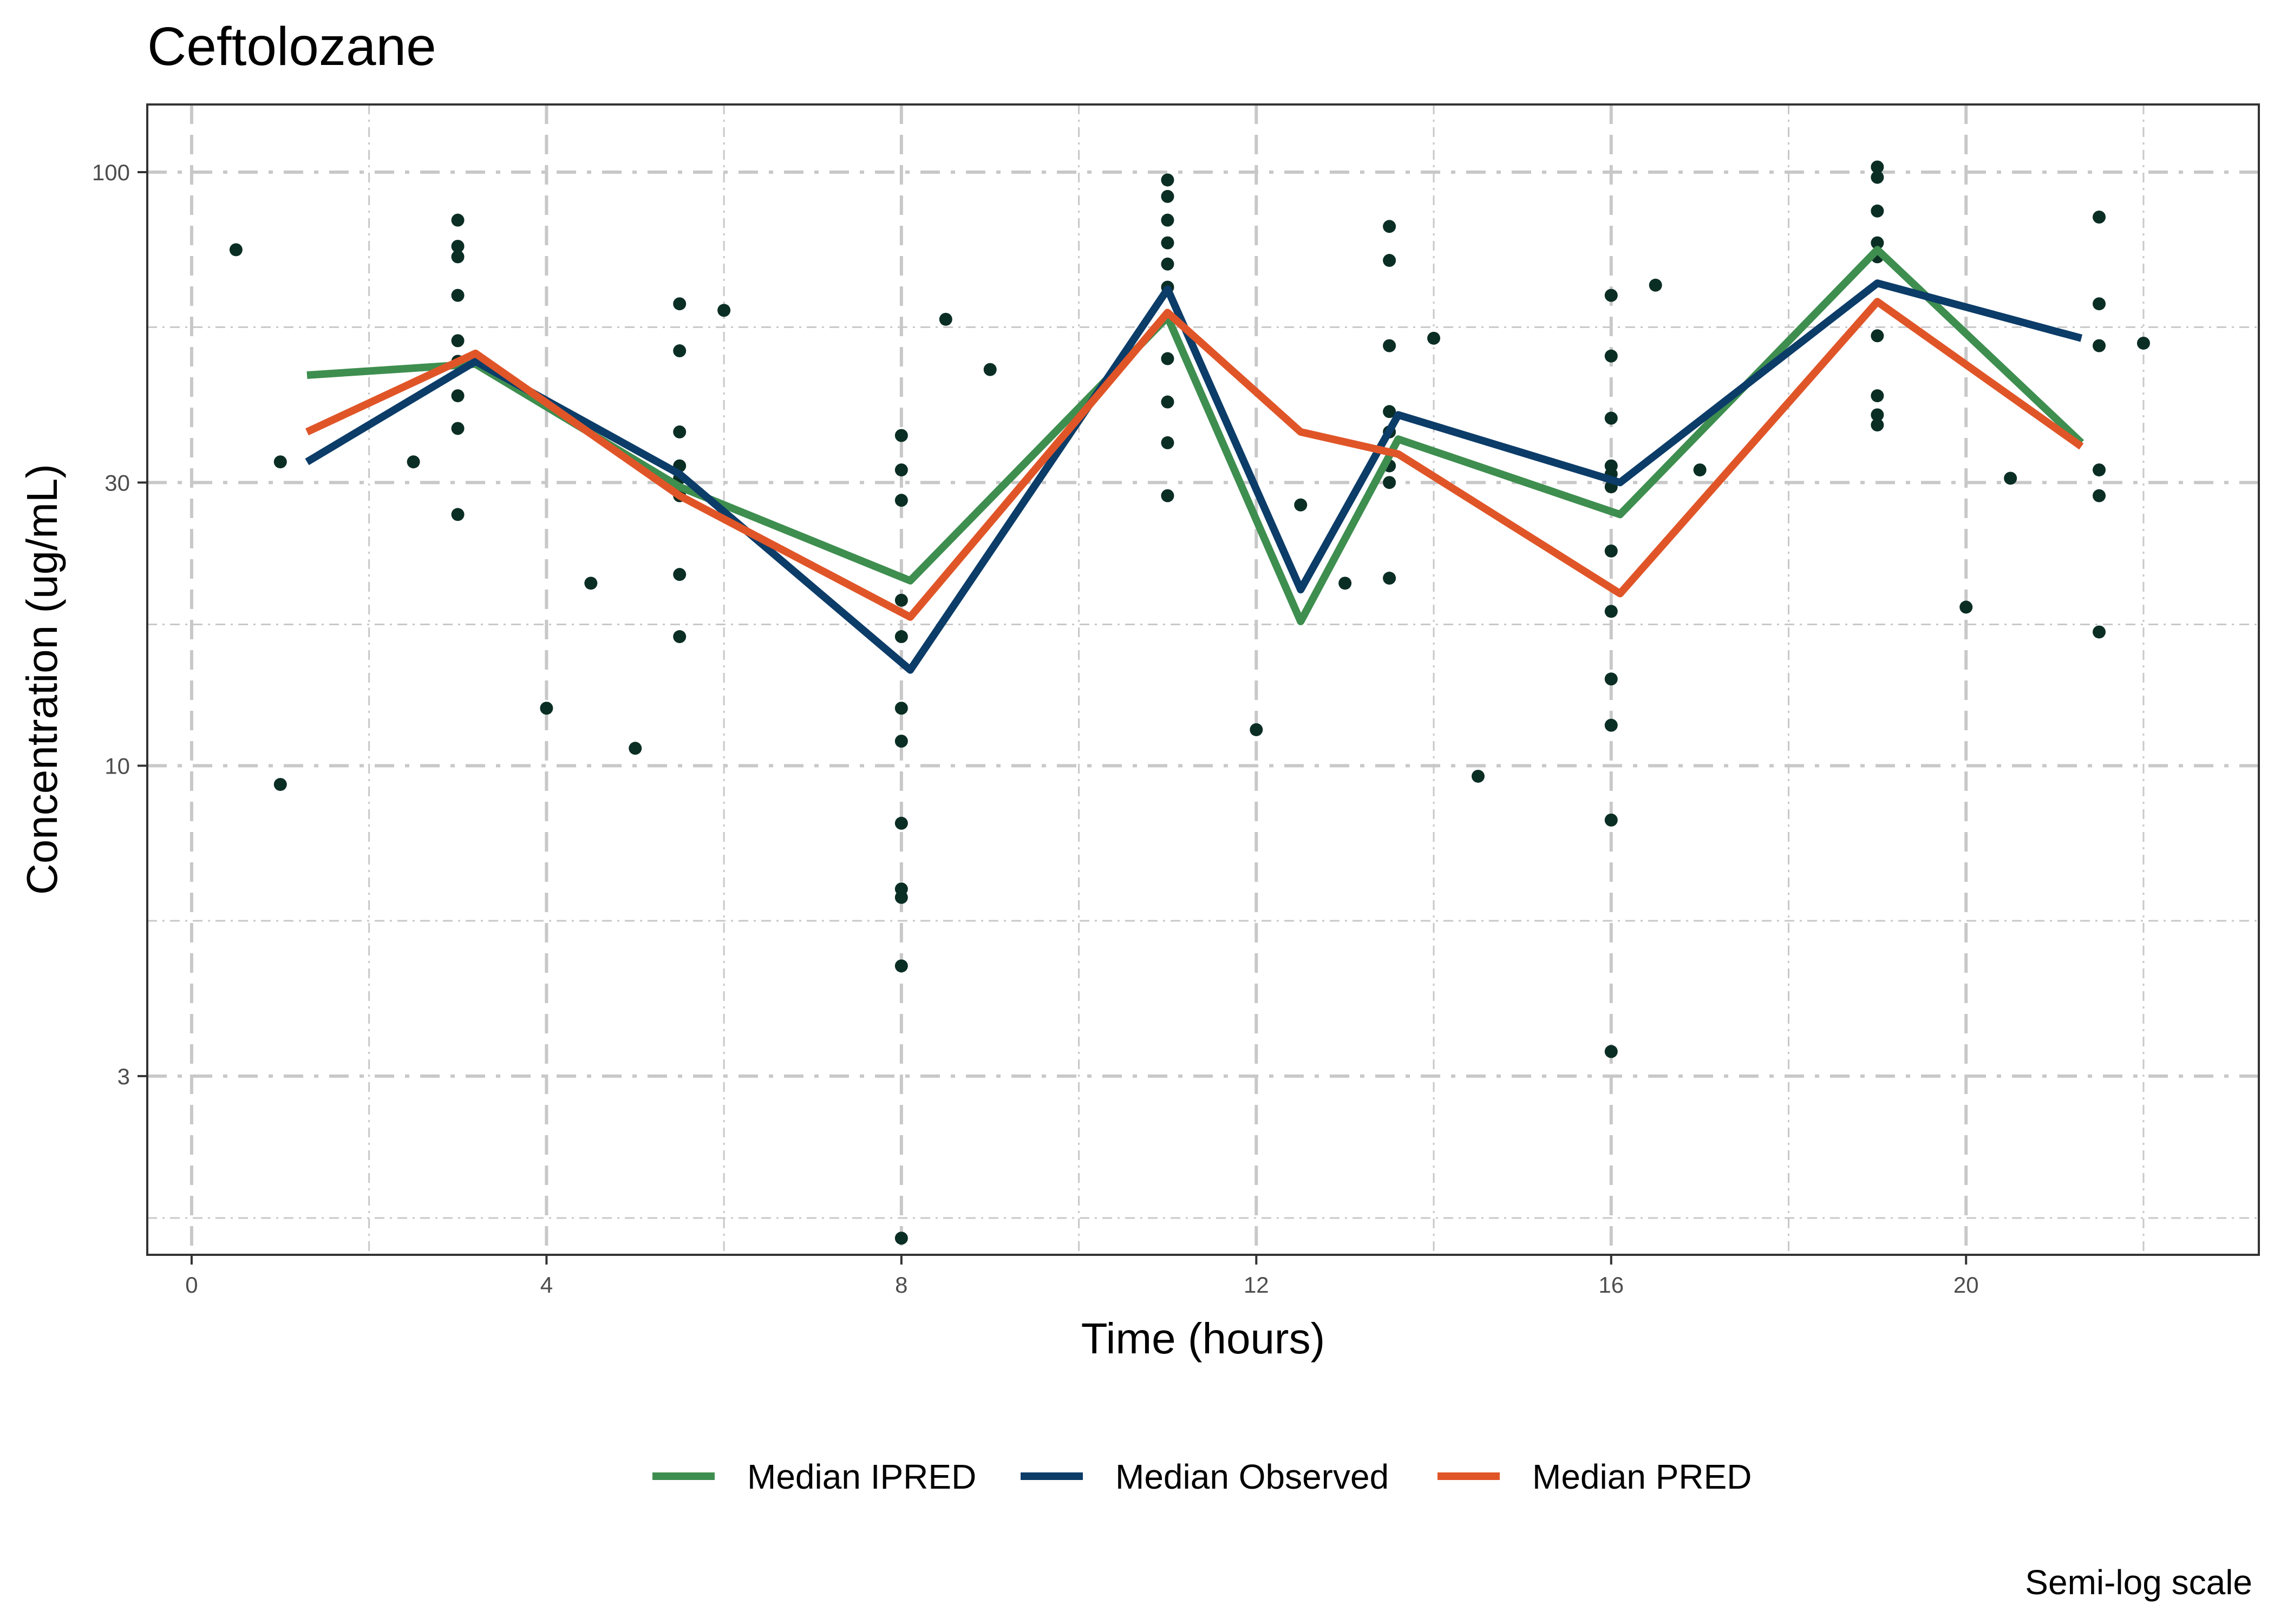 The image size is (2274, 1624). I want to click on y-tick-label: 10, so click(117, 766).